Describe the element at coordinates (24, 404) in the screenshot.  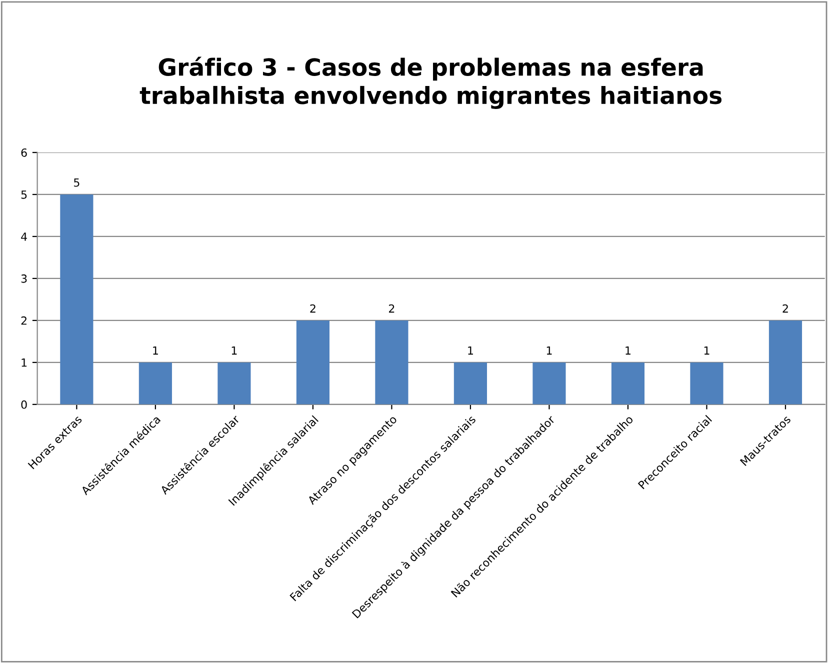
I see `y-tick-label: 0` at that location.